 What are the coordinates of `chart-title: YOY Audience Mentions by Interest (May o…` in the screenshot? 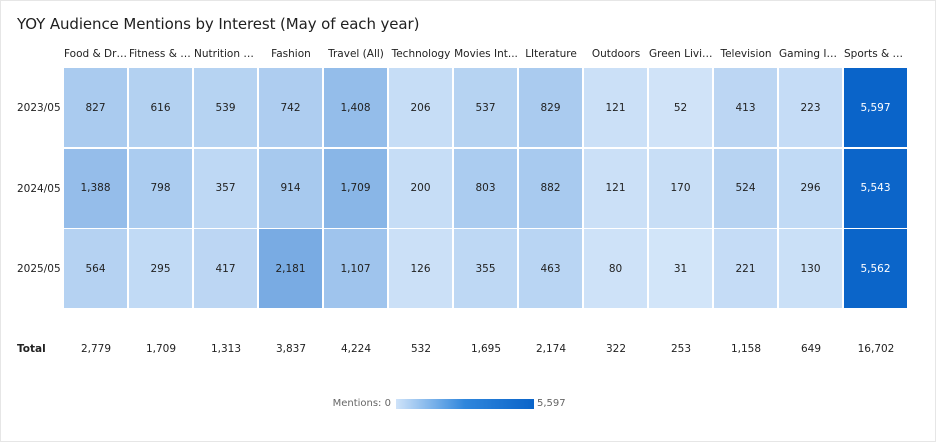 It's located at (218, 24).